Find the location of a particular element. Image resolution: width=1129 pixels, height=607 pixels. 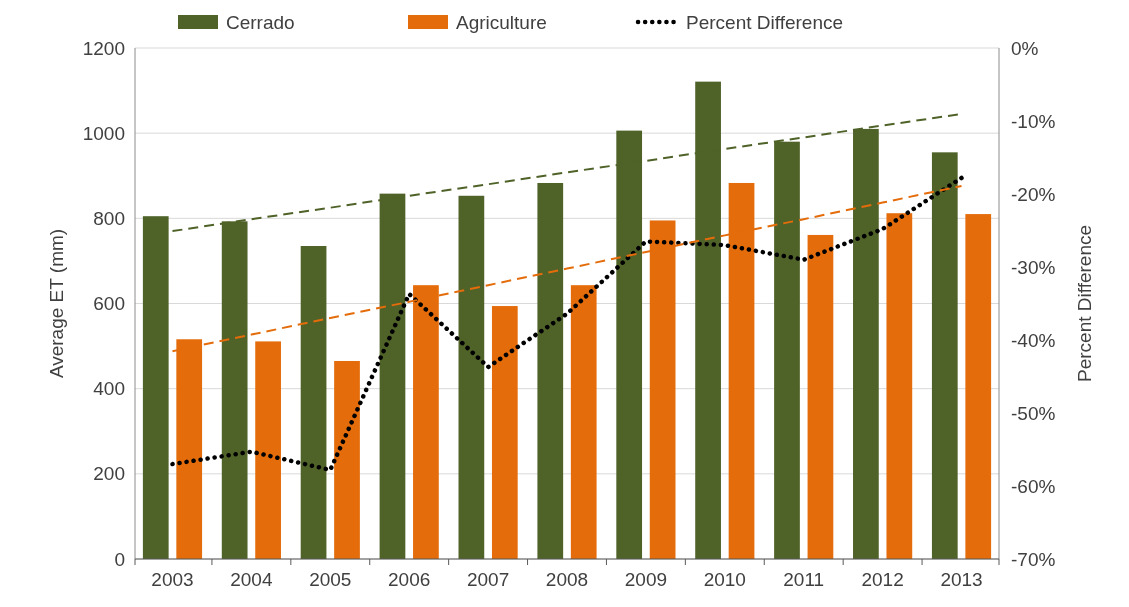

y2-tick-label: -70% is located at coordinates (1033, 559).